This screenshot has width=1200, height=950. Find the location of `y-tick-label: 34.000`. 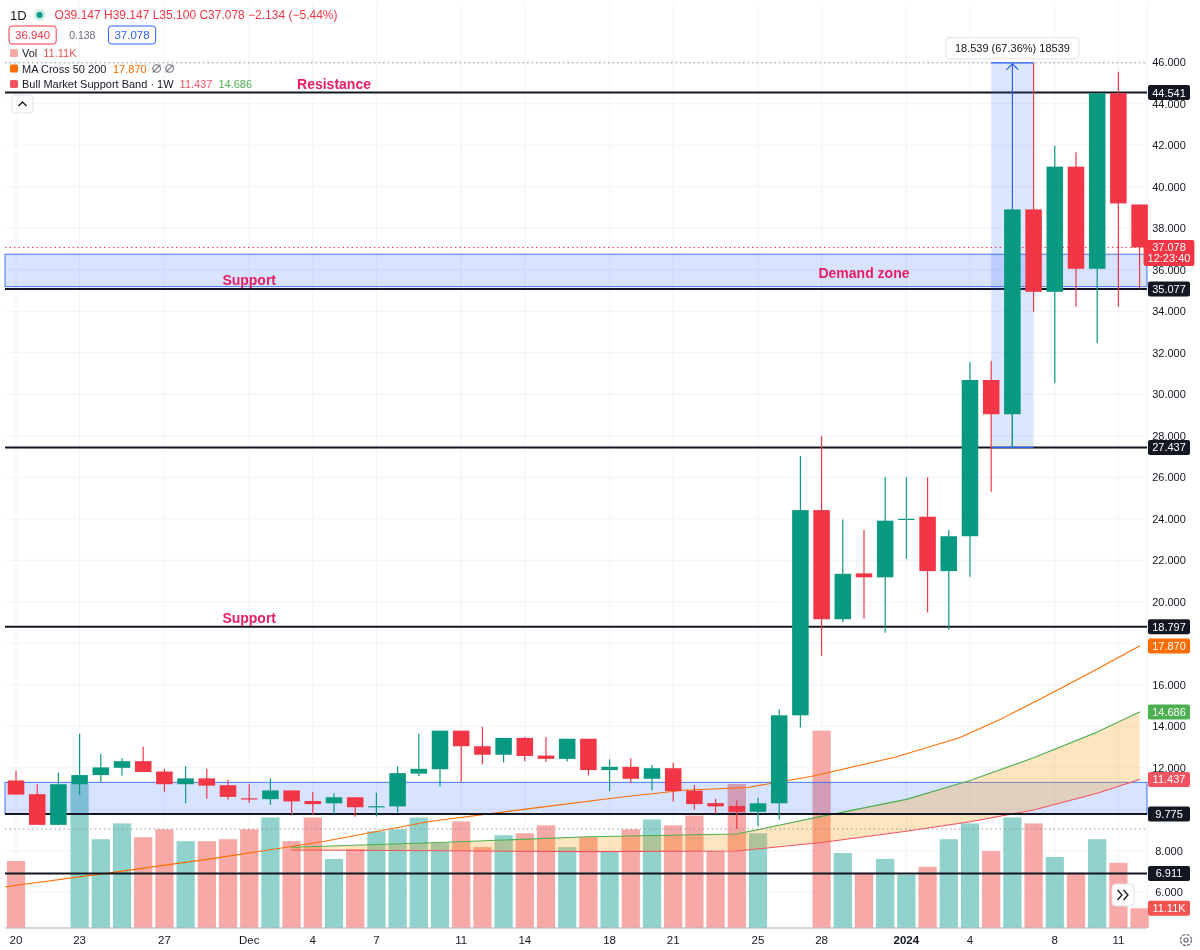

y-tick-label: 34.000 is located at coordinates (1169, 311).